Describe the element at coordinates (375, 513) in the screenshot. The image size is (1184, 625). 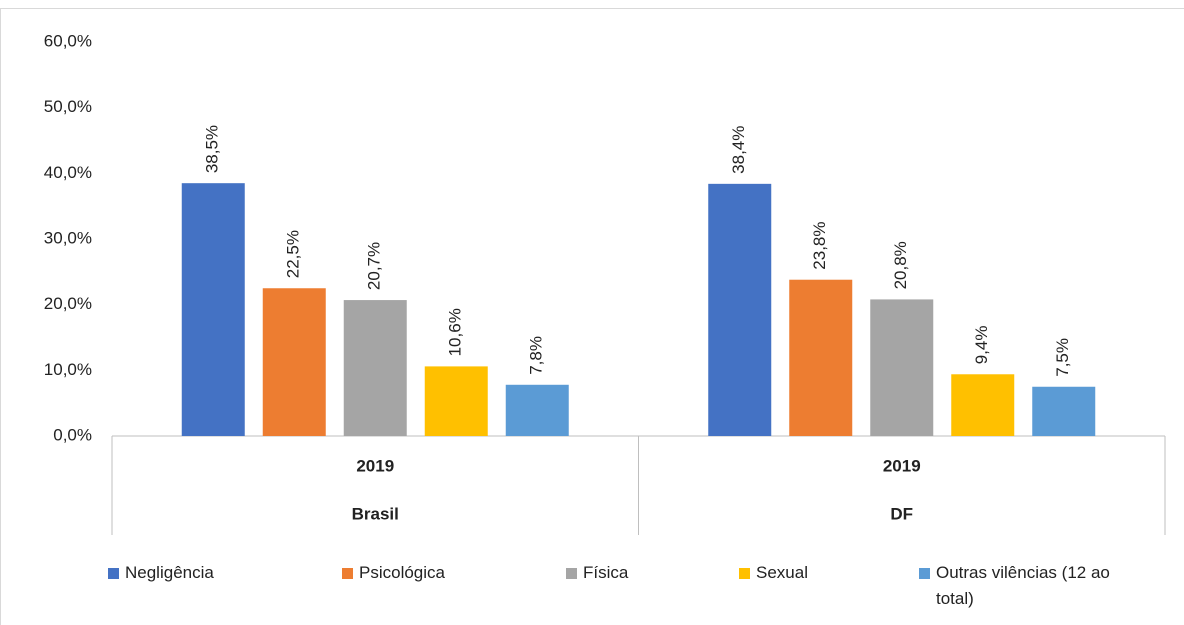
I see `x-tick-label: Brasil` at that location.